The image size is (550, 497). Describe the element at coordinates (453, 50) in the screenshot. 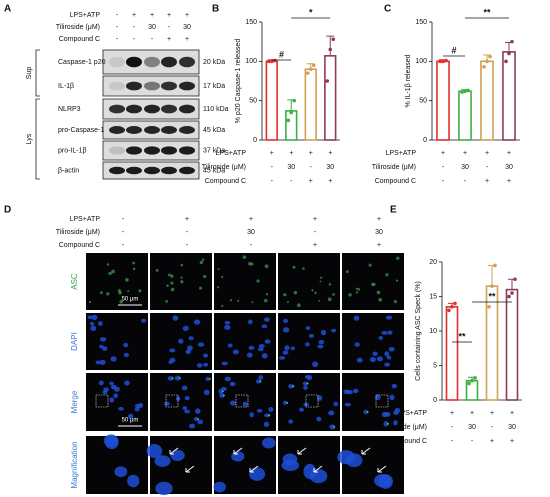

I see `significance-label: #` at that location.